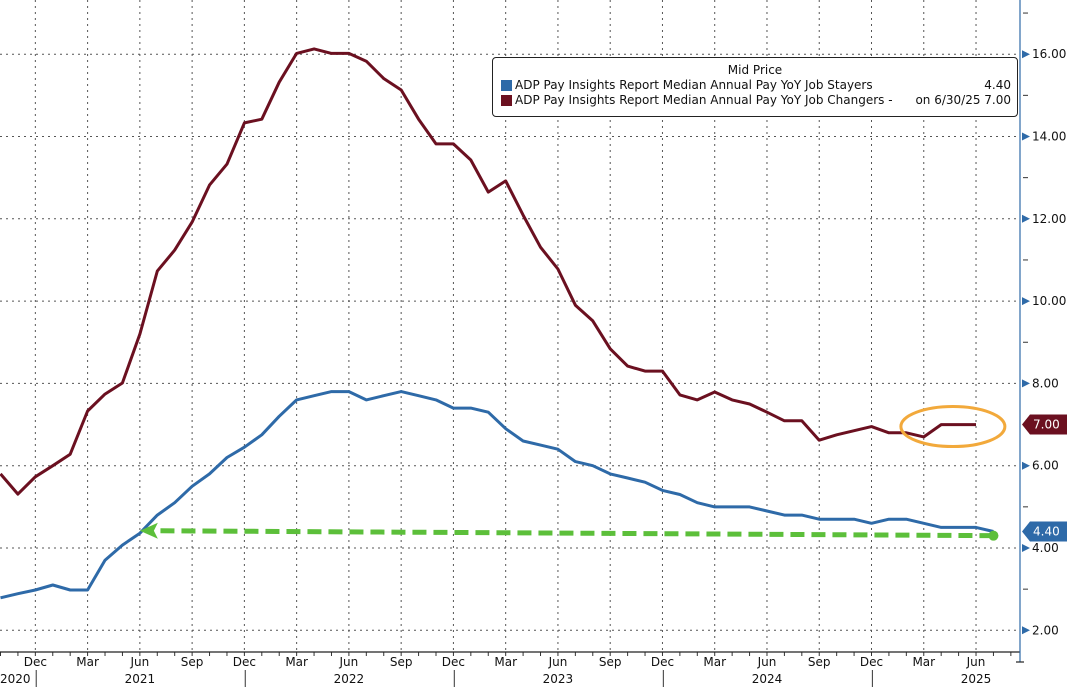  Describe the element at coordinates (993, 535) in the screenshot. I see `arrow-end-dot` at that location.